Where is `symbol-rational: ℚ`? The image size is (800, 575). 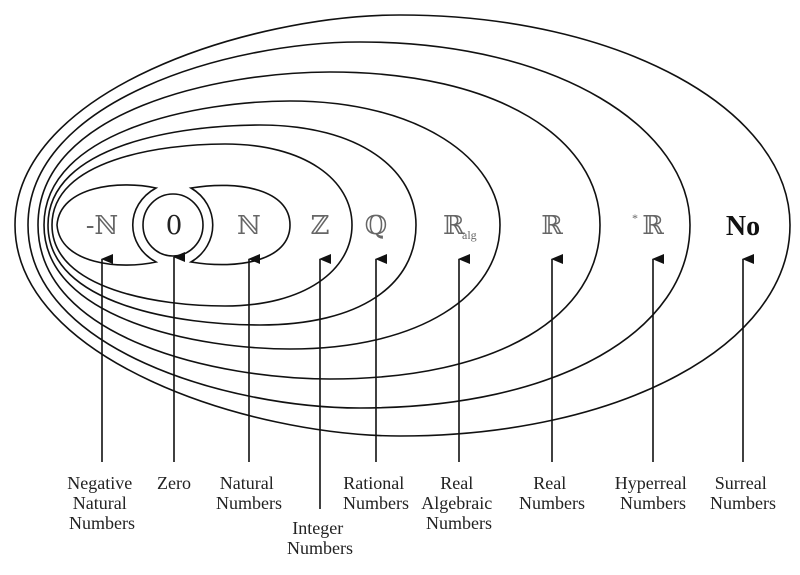 symbol-rational: ℚ is located at coordinates (376, 226).